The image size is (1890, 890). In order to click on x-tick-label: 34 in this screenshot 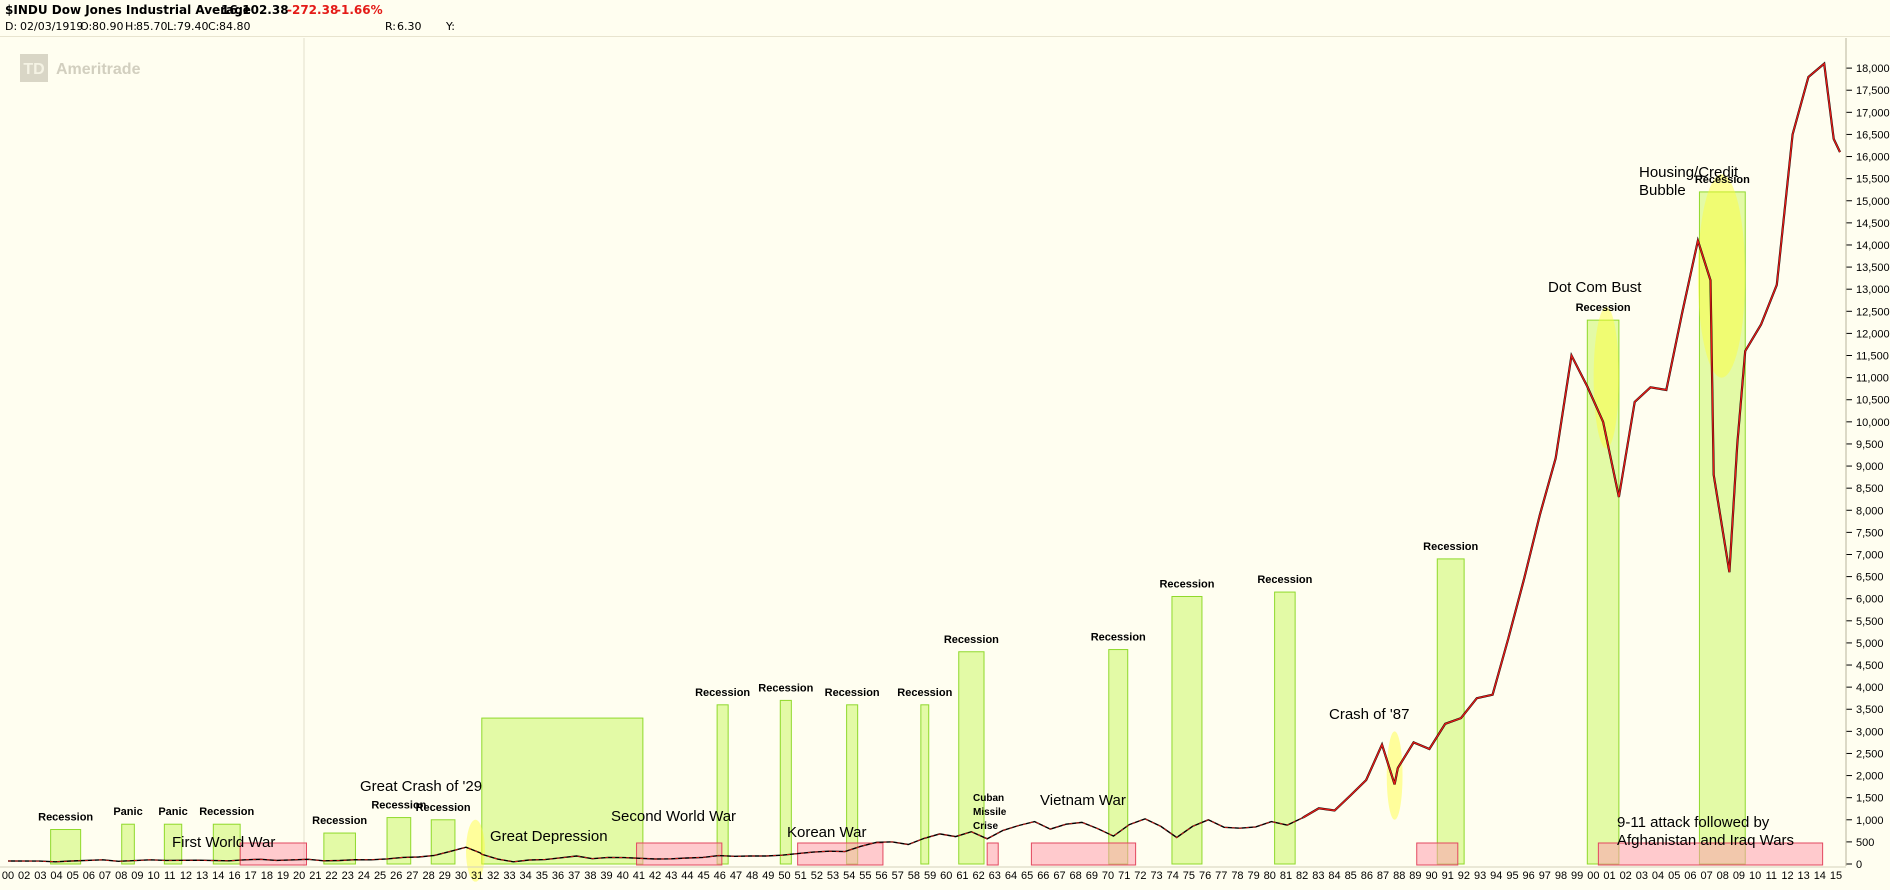, I will do `click(526, 876)`.